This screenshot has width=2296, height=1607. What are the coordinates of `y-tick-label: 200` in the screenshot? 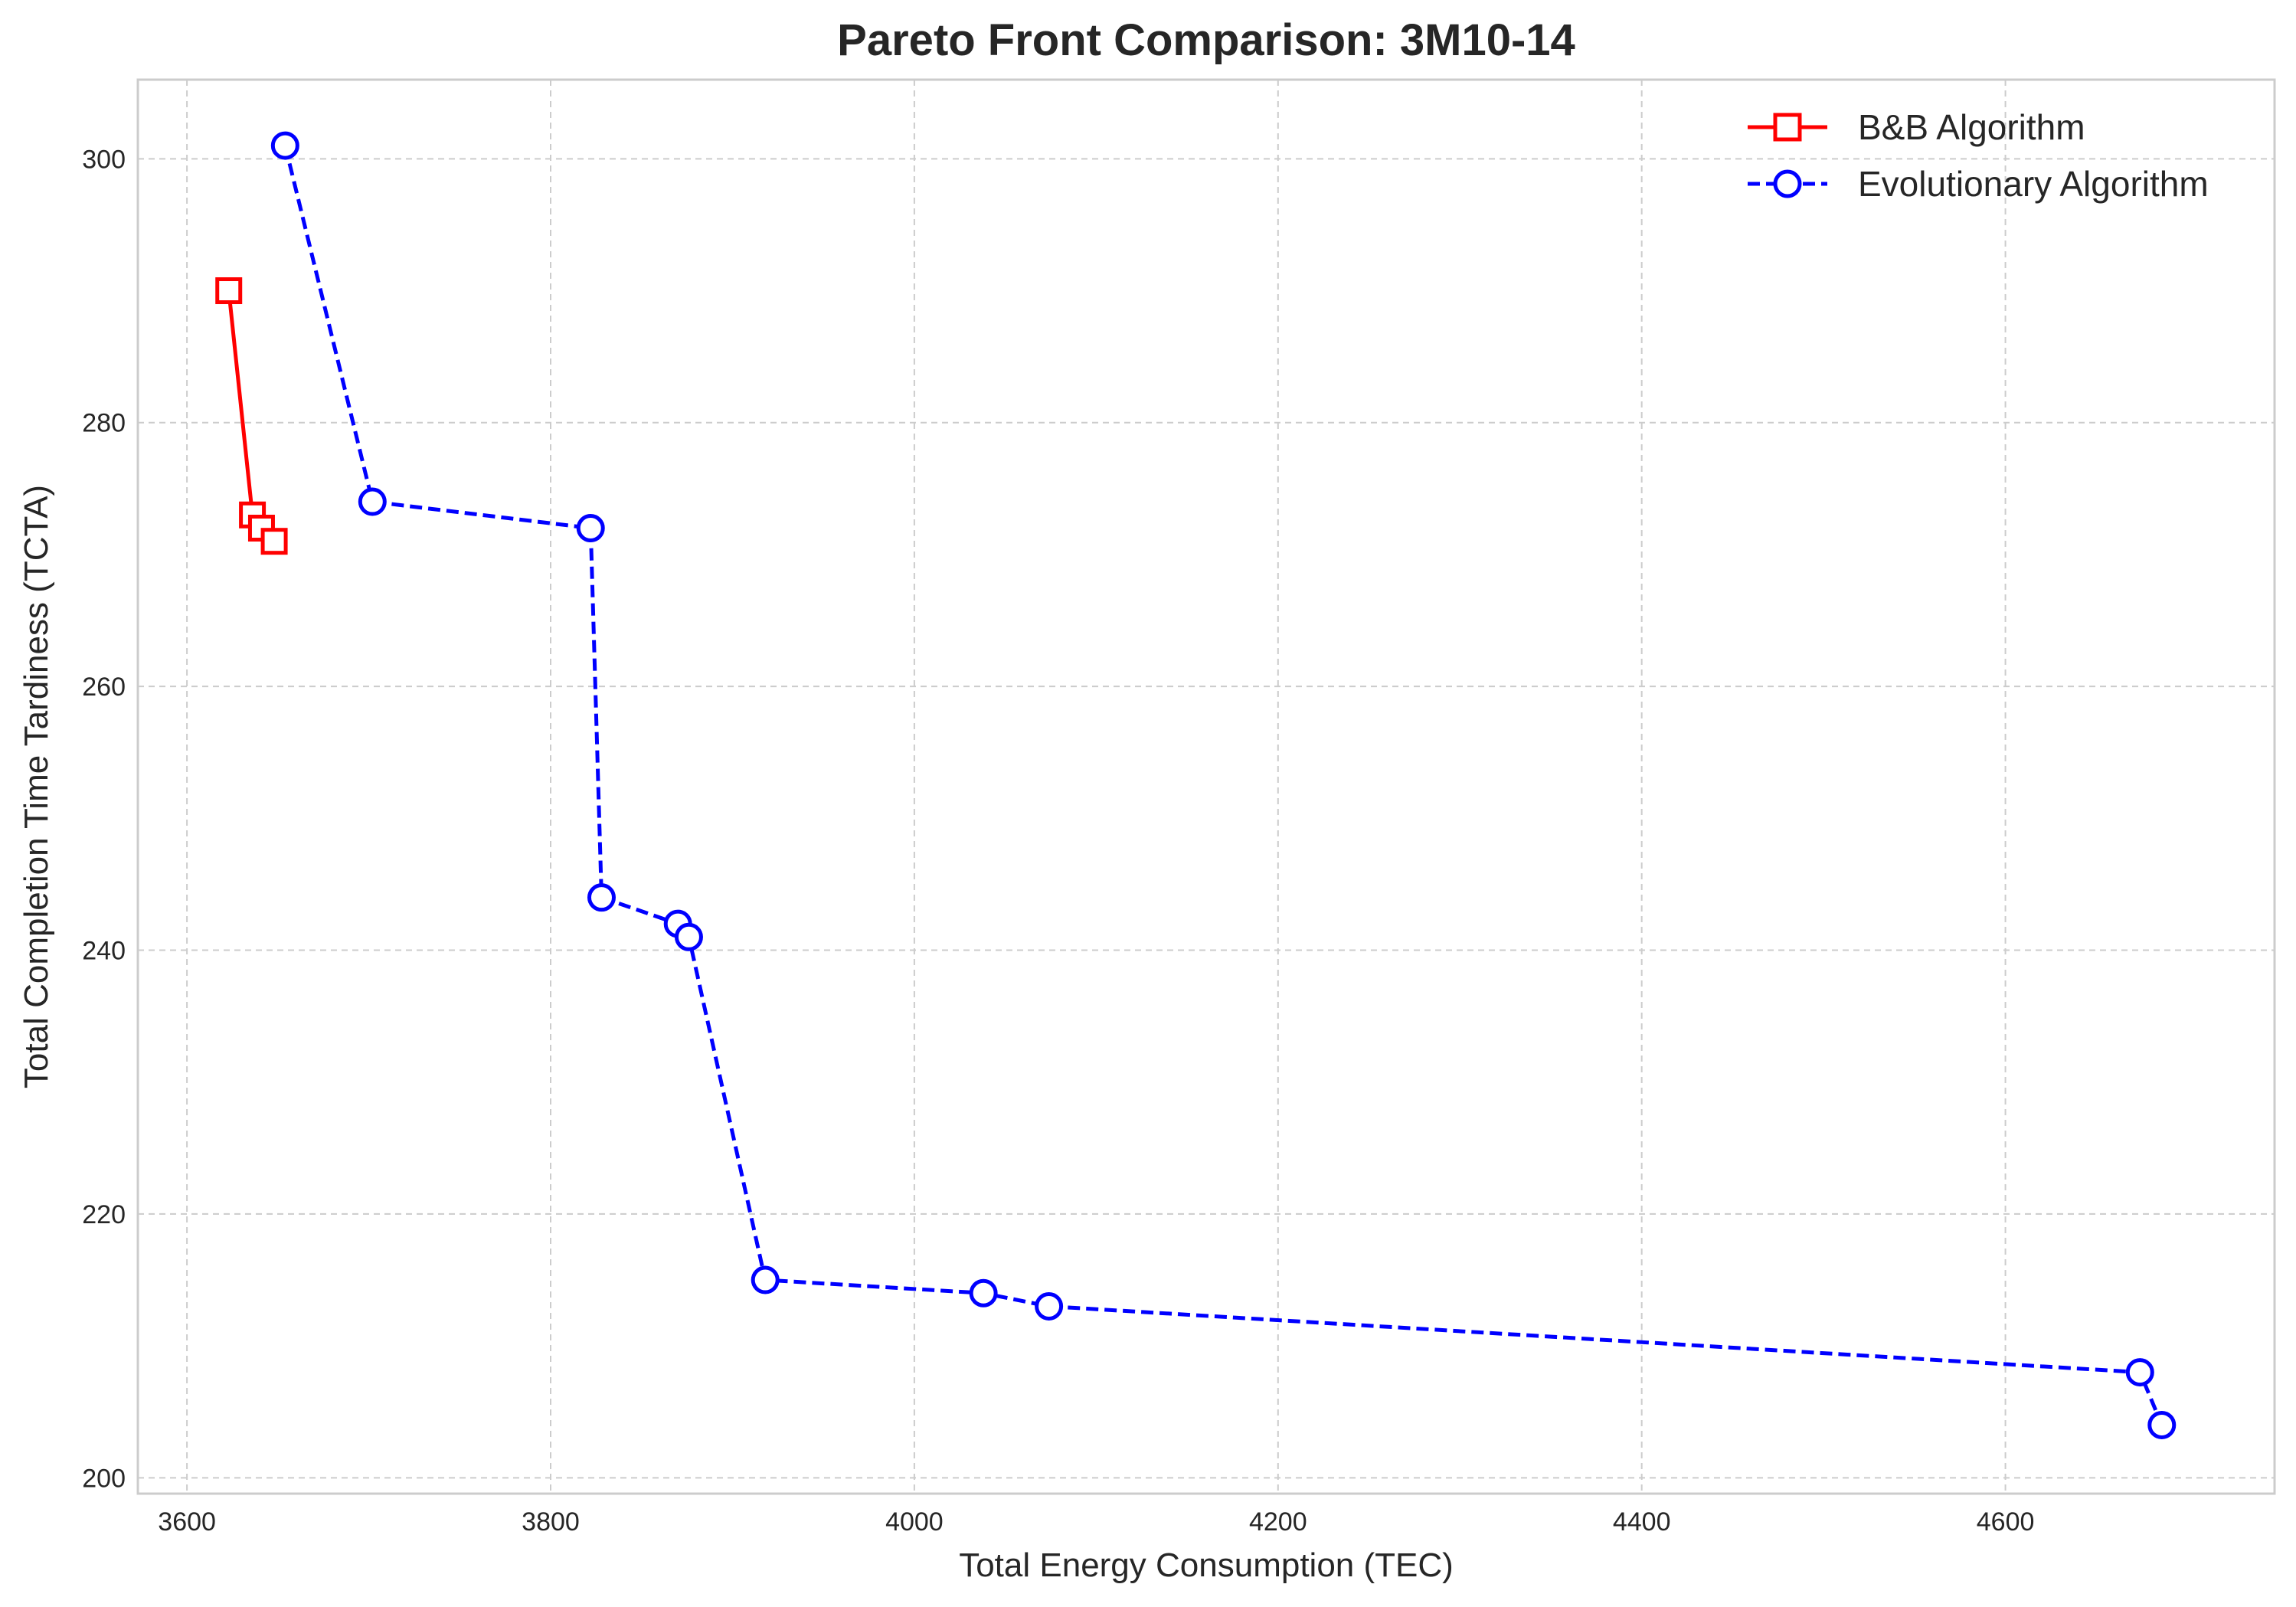 It's located at (104, 1478).